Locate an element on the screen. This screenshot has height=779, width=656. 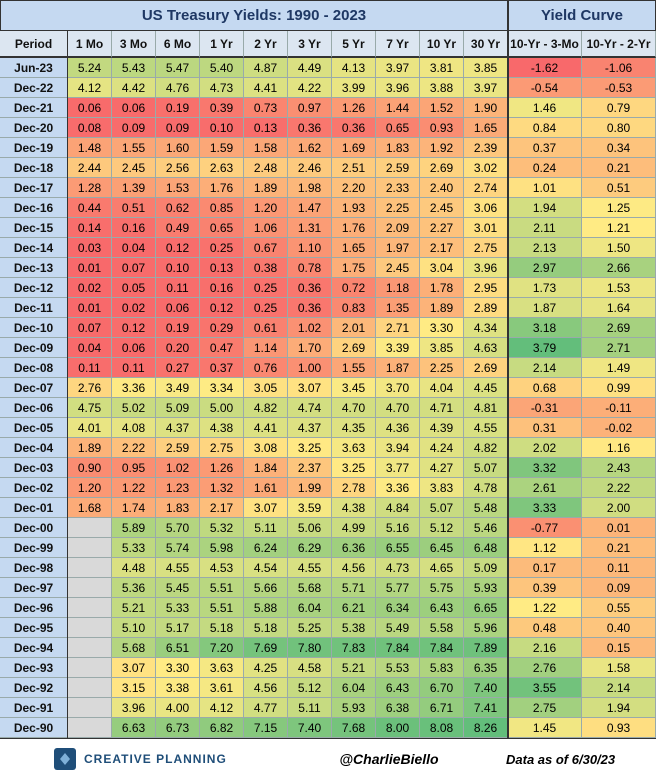
yield-cell: 5.43 is located at coordinates (134, 68).